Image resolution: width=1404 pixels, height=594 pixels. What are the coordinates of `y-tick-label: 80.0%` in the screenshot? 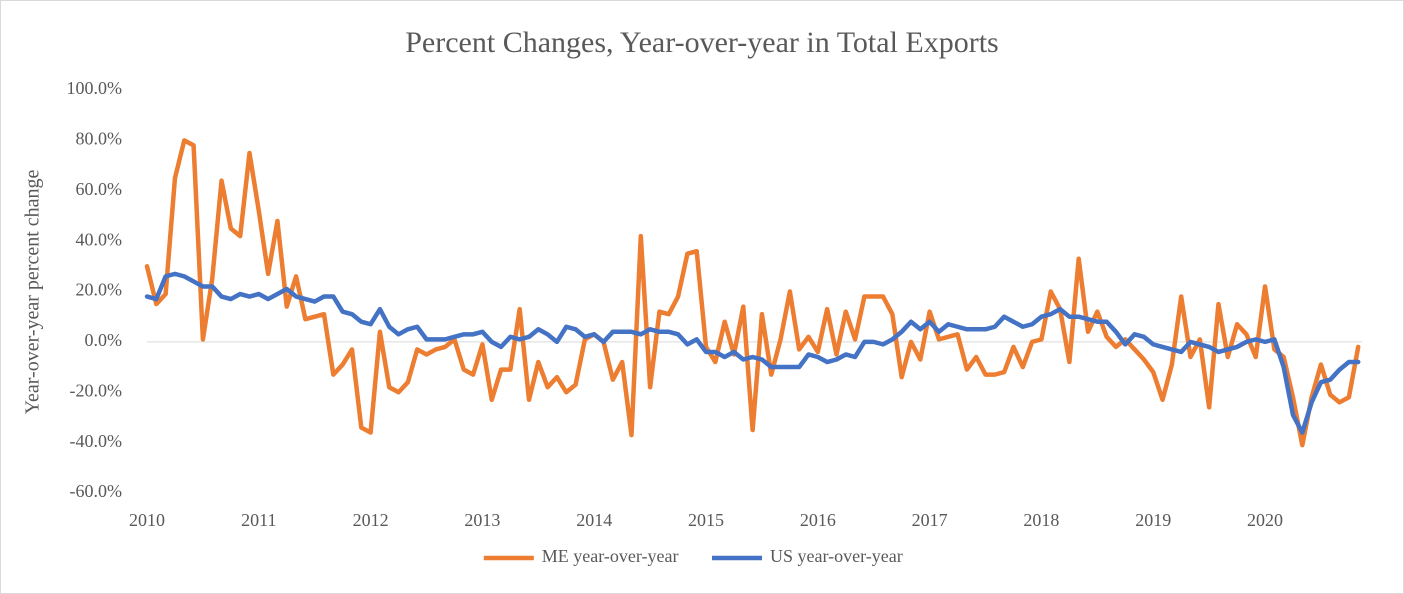 It's located at (99, 139).